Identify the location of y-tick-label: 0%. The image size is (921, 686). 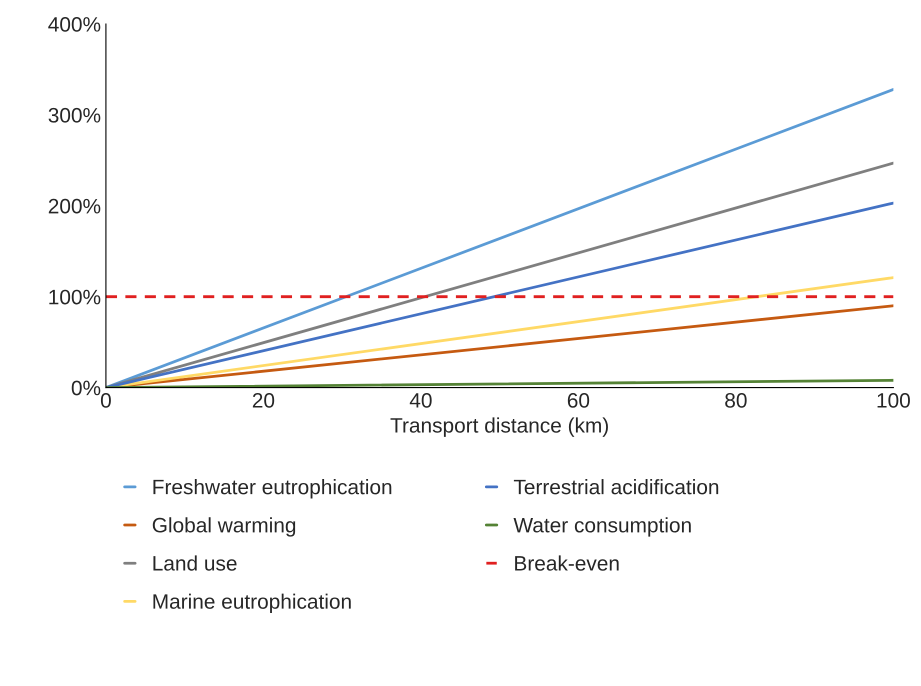
(86, 388).